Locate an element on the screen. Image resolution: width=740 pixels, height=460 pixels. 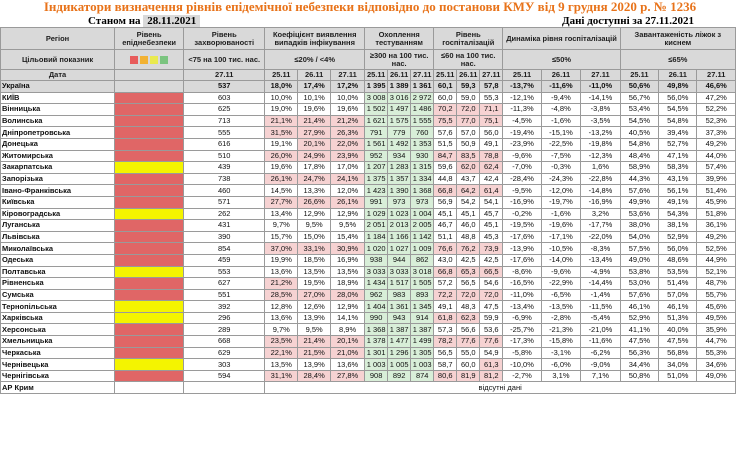
hospitalization-cell: 65,3 is located at coordinates (468, 272).